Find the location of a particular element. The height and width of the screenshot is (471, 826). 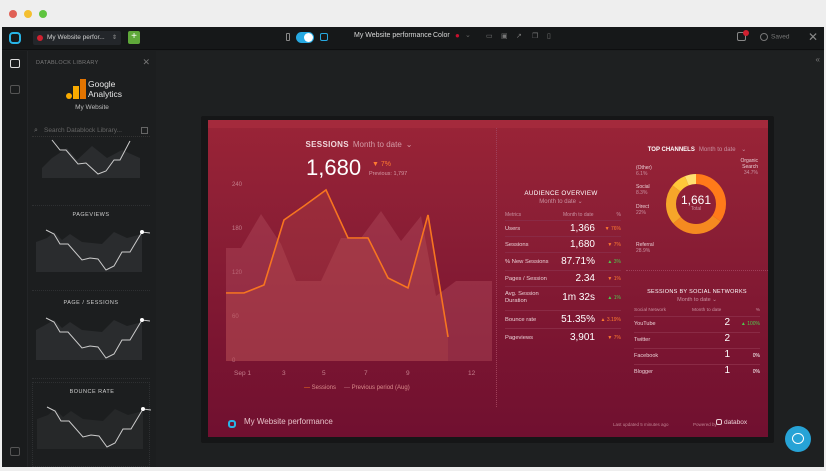

legend-previous: — Previous period (Aug) is located at coordinates (377, 388).